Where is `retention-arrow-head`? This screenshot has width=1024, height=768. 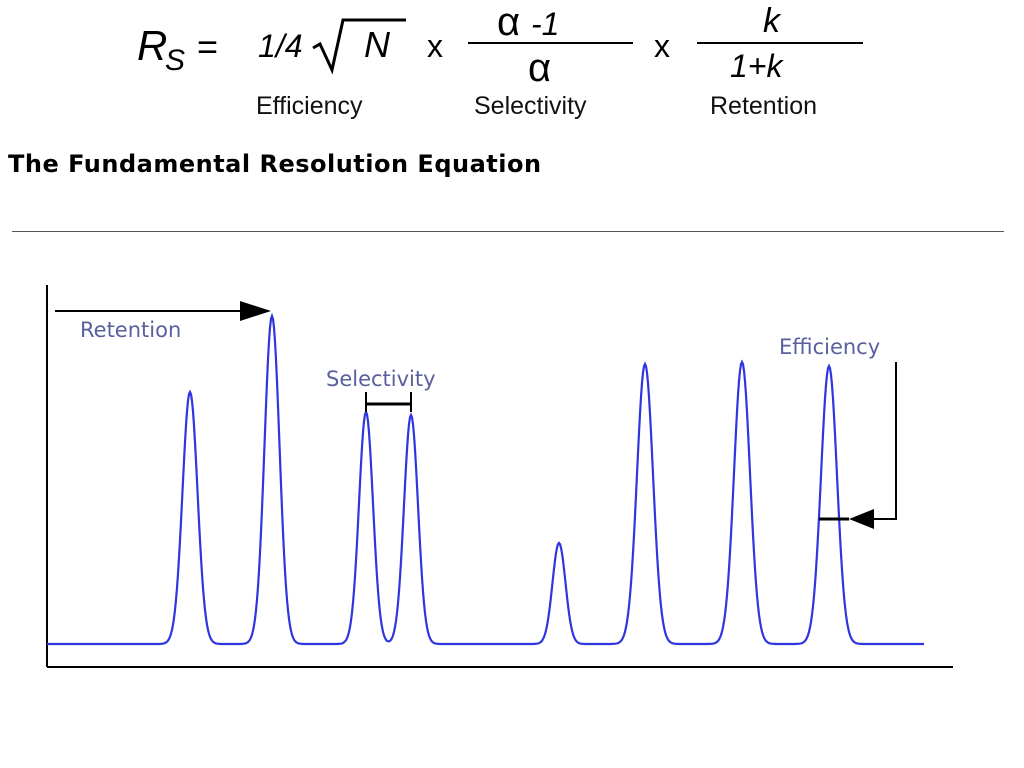
retention-arrow-head is located at coordinates (255, 311).